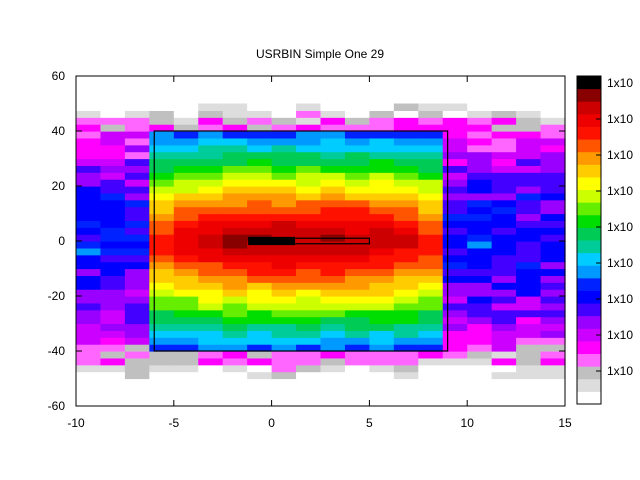  Describe the element at coordinates (589, 196) in the screenshot. I see `colorbar-swatch` at that location.